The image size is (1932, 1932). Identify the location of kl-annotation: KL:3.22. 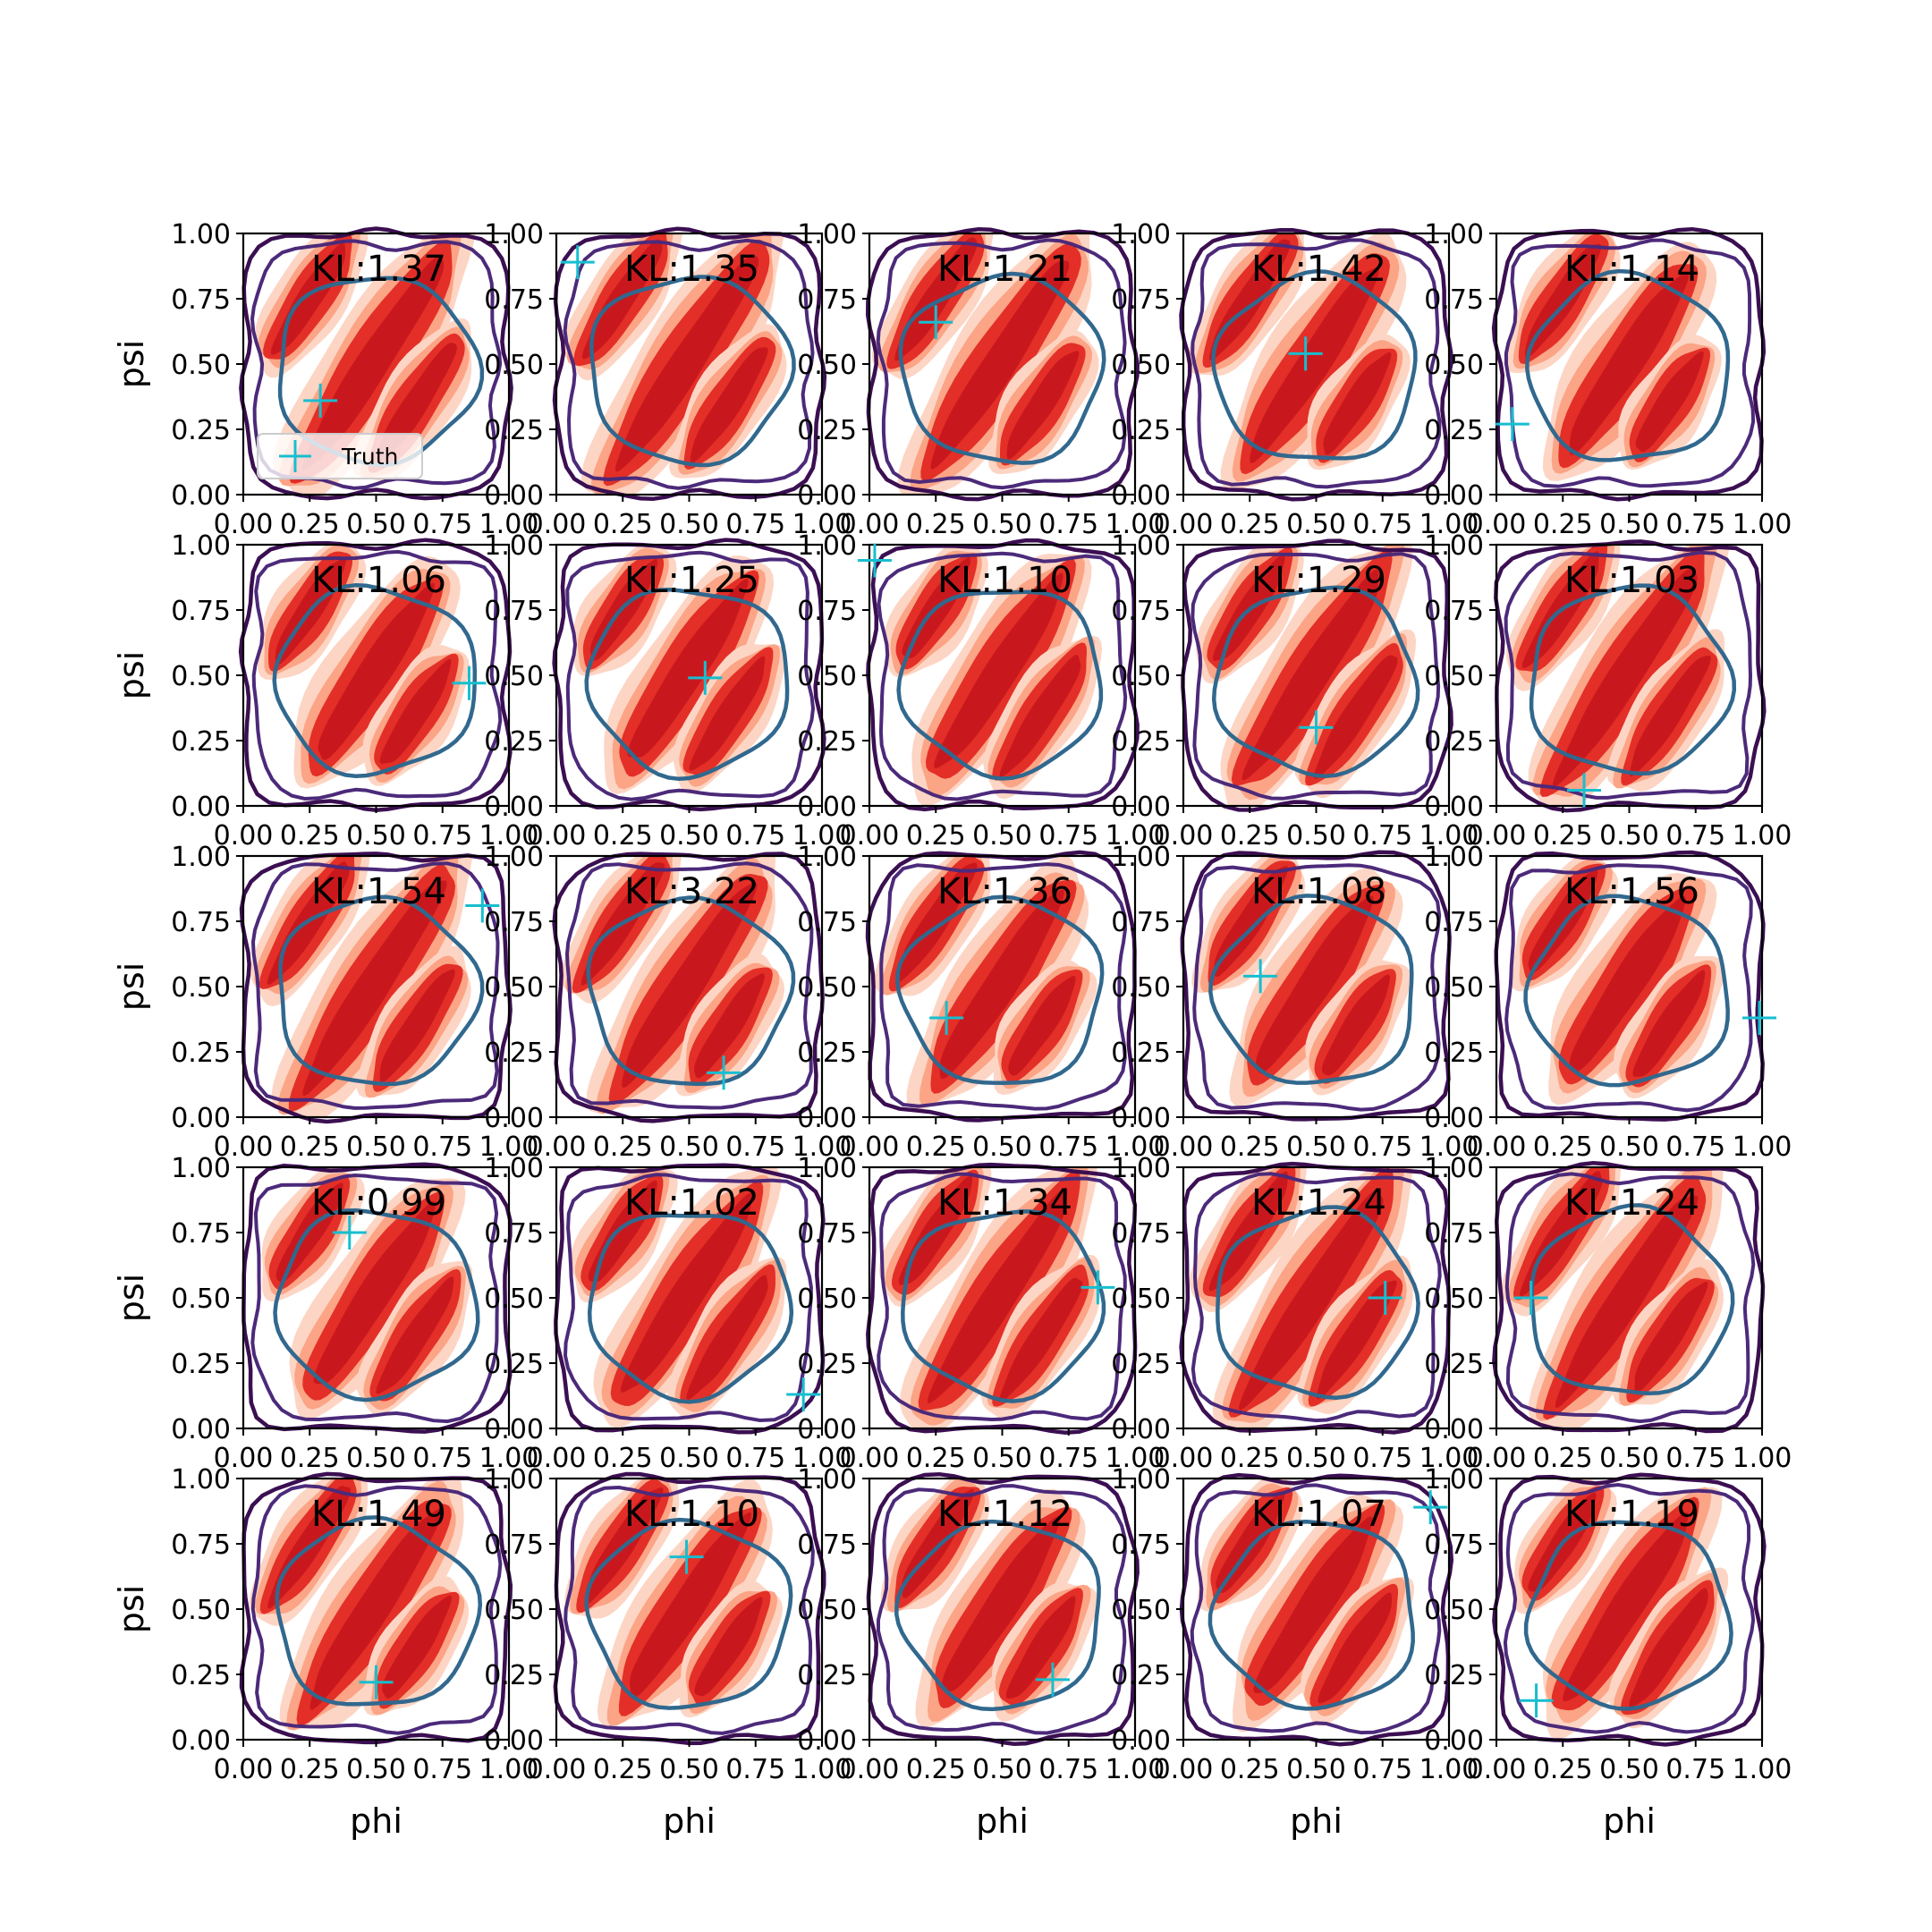
(691, 891).